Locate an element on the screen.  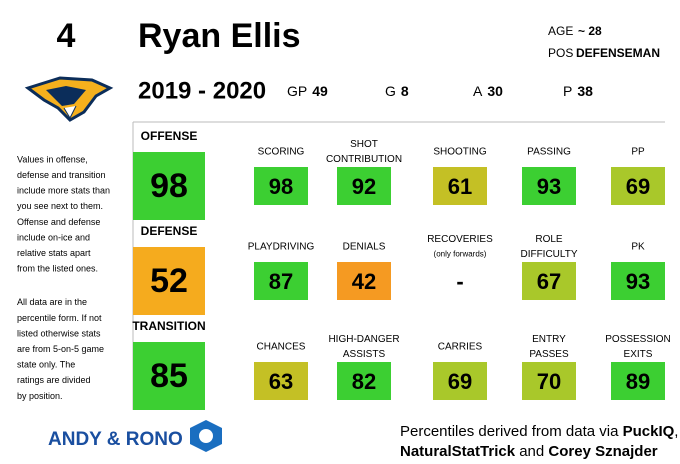
stat-value: - is located at coordinates (459, 281).